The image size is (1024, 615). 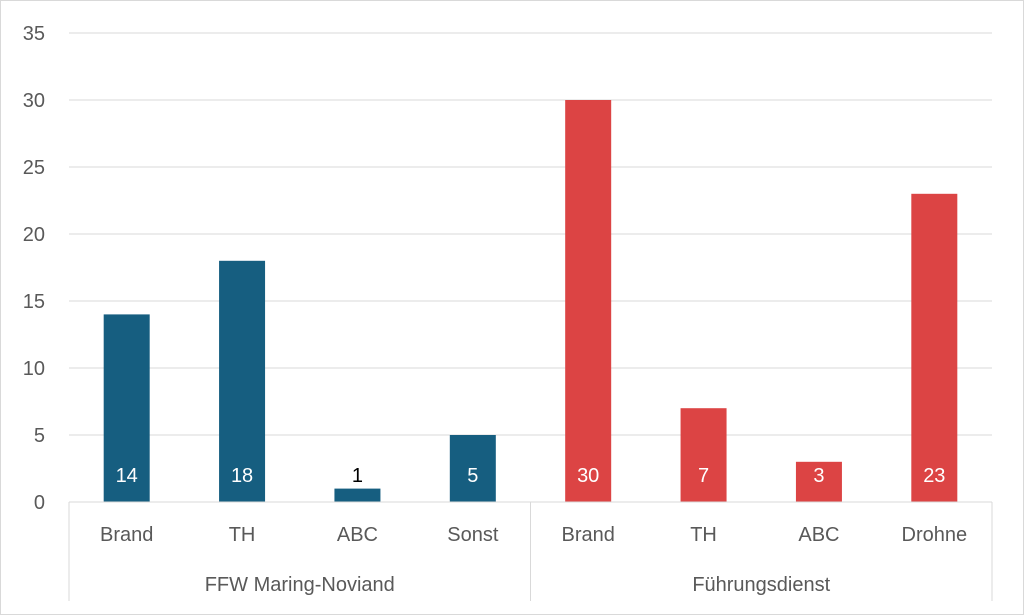 What do you see at coordinates (473, 535) in the screenshot?
I see `x-category-label: Sonst` at bounding box center [473, 535].